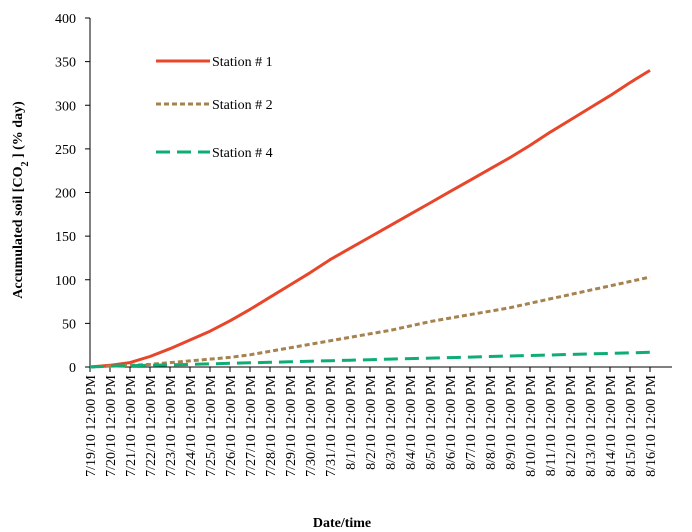 This screenshot has width=692, height=532. I want to click on x-tick-label: 8/2/10 12:00 PM, so click(371, 421).